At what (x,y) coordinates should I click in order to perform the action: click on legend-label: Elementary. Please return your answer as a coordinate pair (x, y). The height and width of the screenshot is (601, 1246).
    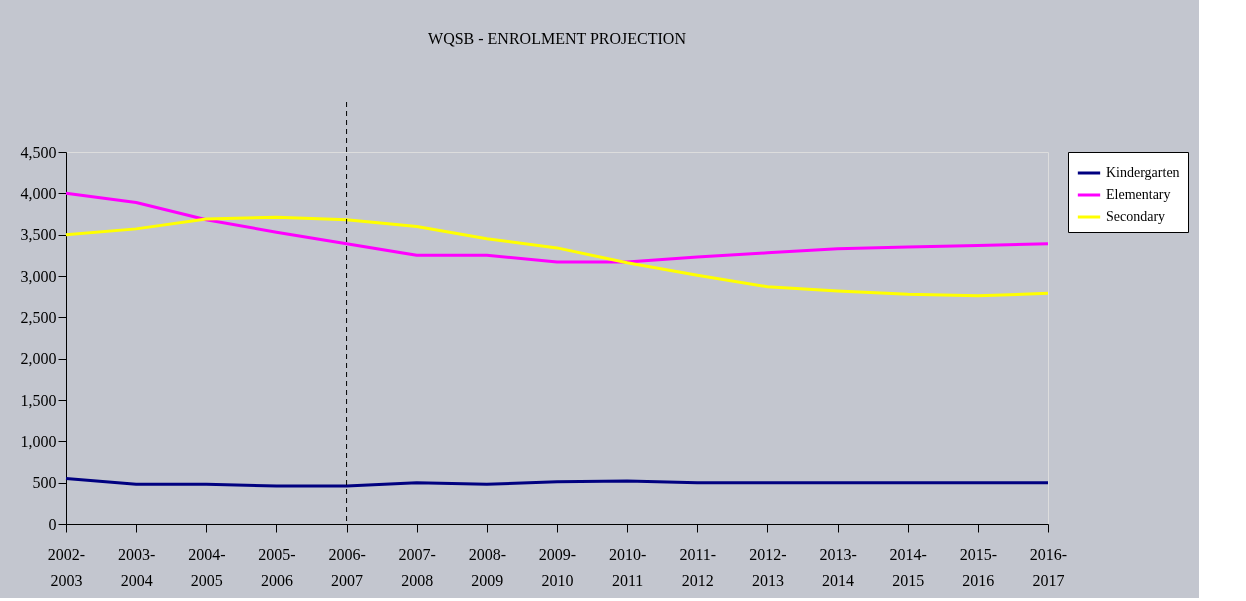
    Looking at the image, I should click on (1138, 194).